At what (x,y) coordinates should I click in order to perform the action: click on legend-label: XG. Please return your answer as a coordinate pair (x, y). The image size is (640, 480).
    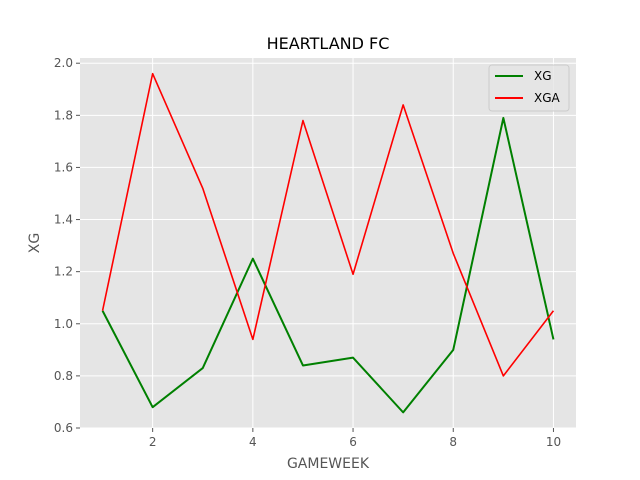
    Looking at the image, I should click on (543, 76).